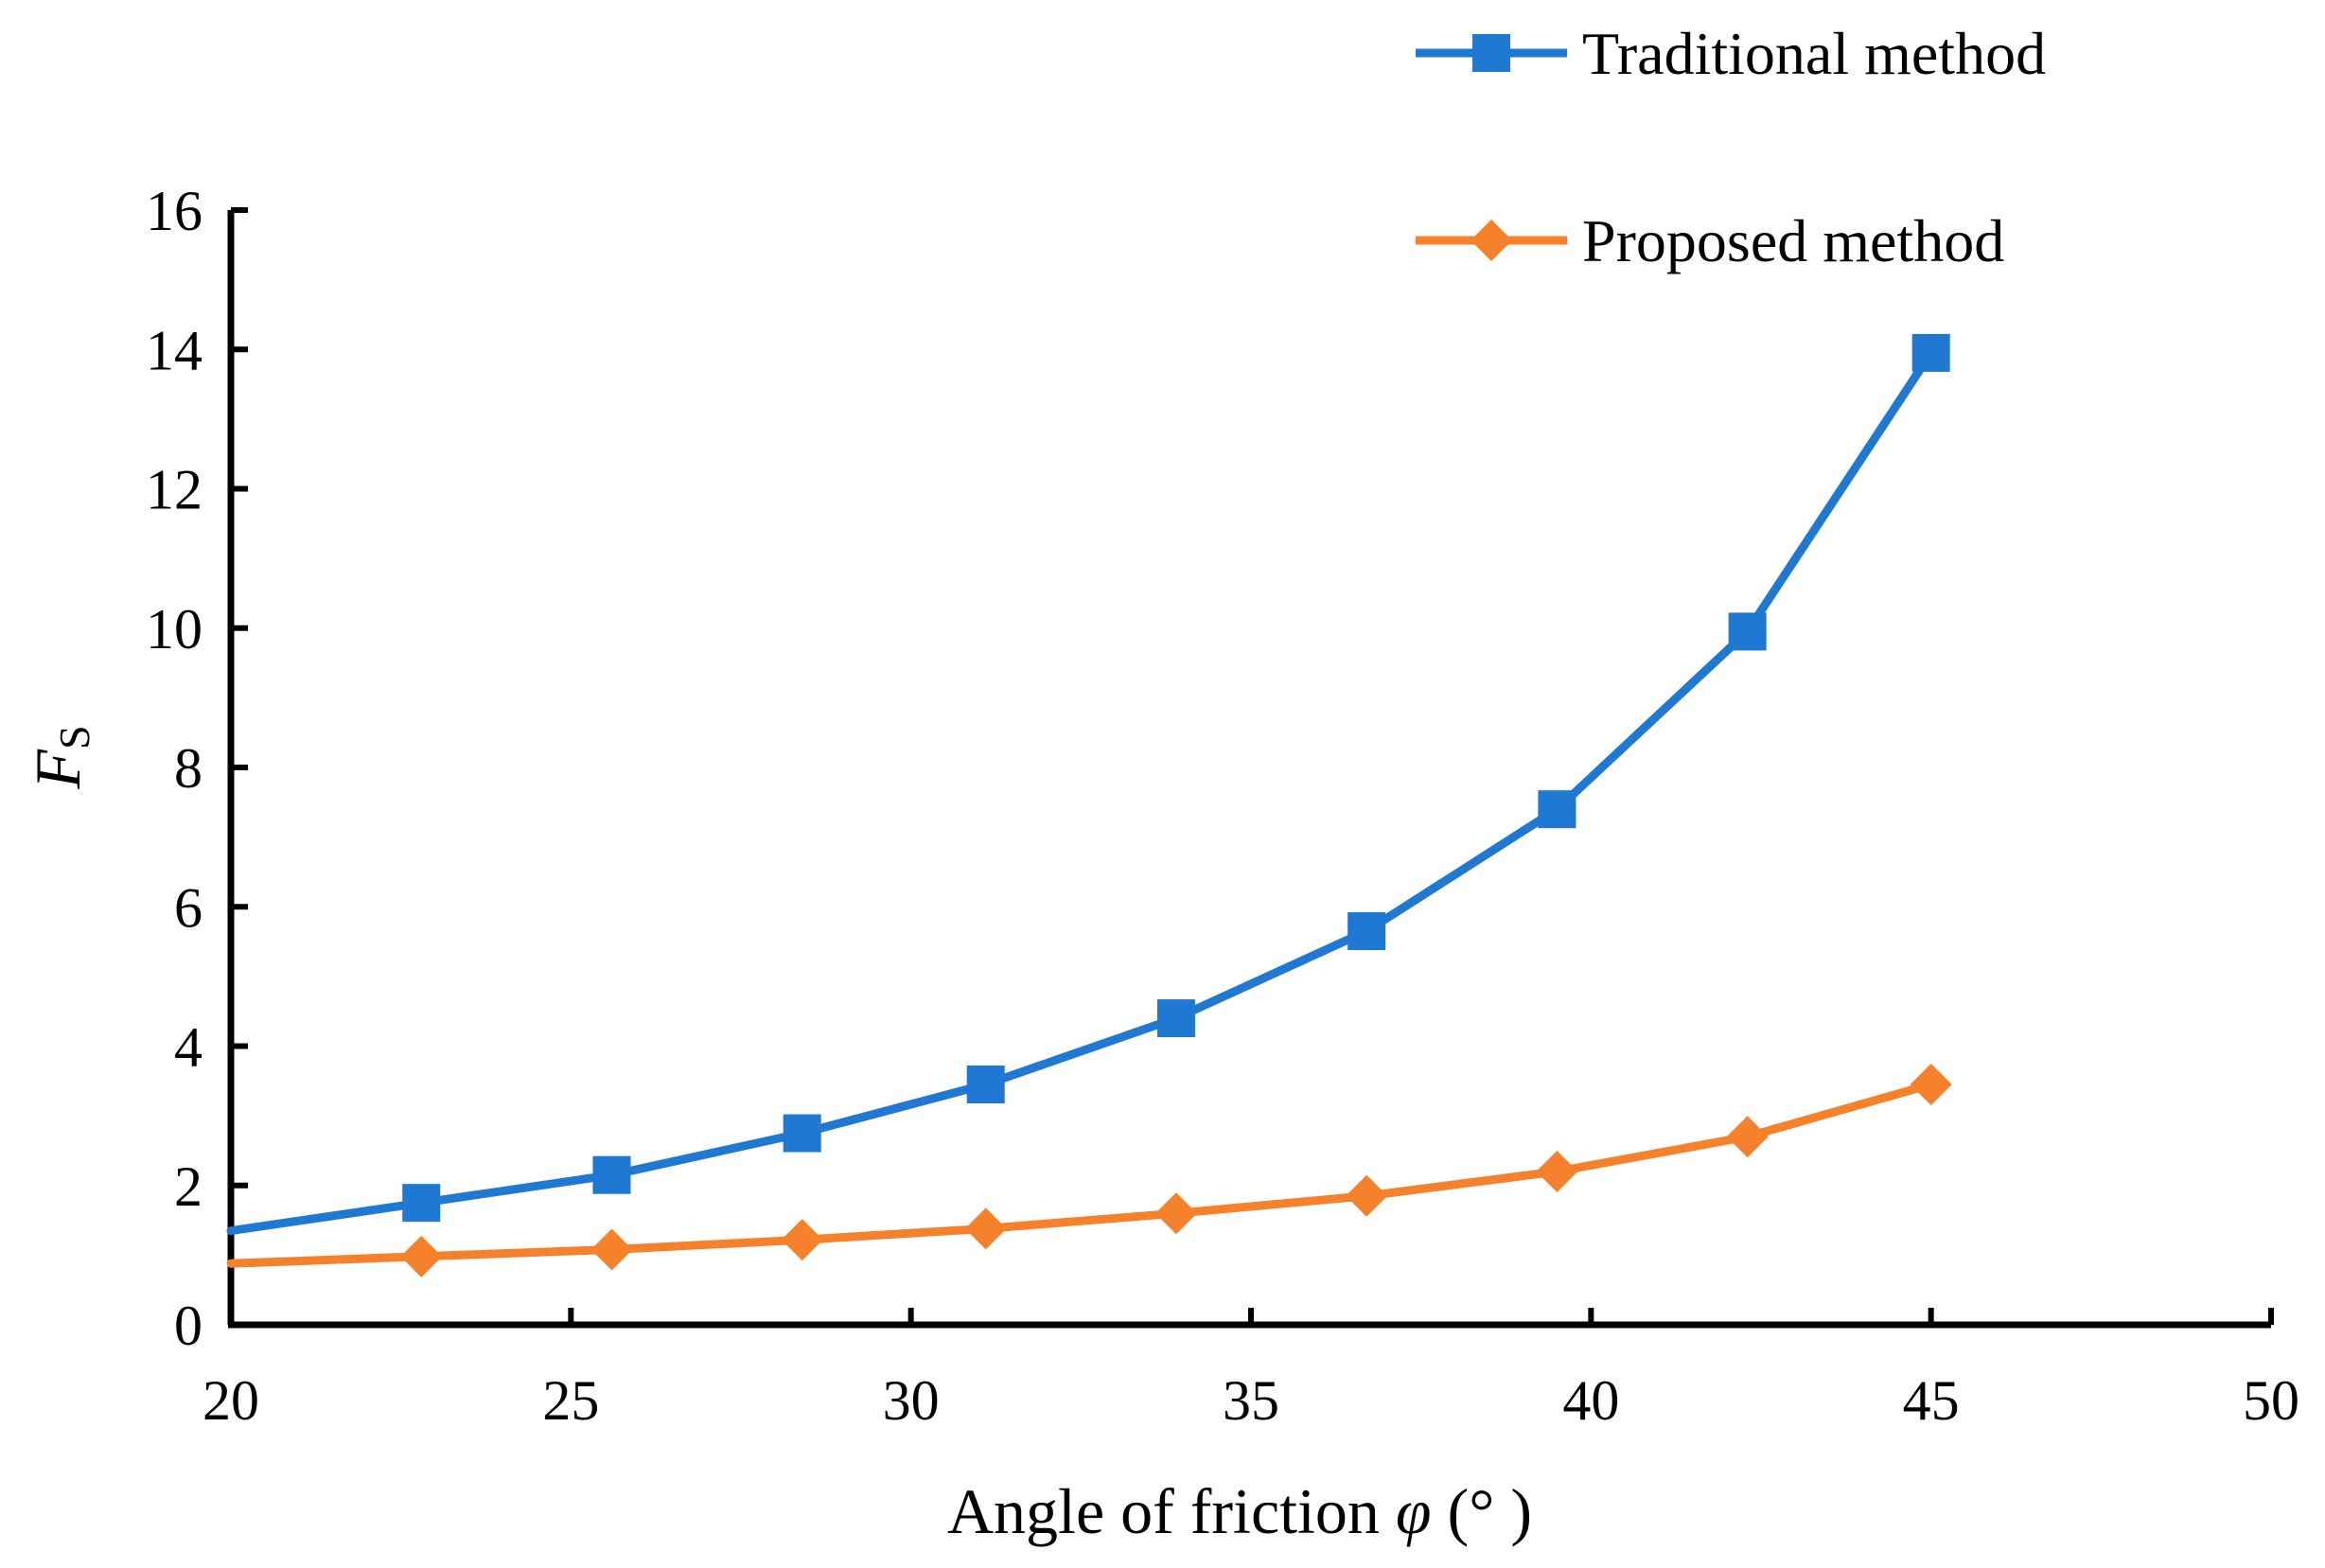 Image resolution: width=2325 pixels, height=1568 pixels. What do you see at coordinates (188, 1047) in the screenshot?
I see `y-tick-label: 4` at bounding box center [188, 1047].